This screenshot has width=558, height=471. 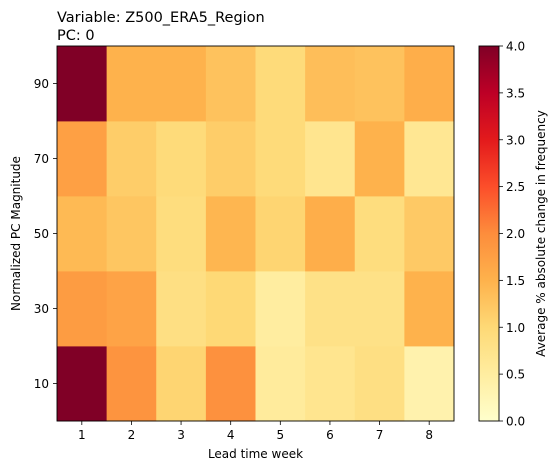 What do you see at coordinates (41, 84) in the screenshot?
I see `y-tick-label: 90` at bounding box center [41, 84].